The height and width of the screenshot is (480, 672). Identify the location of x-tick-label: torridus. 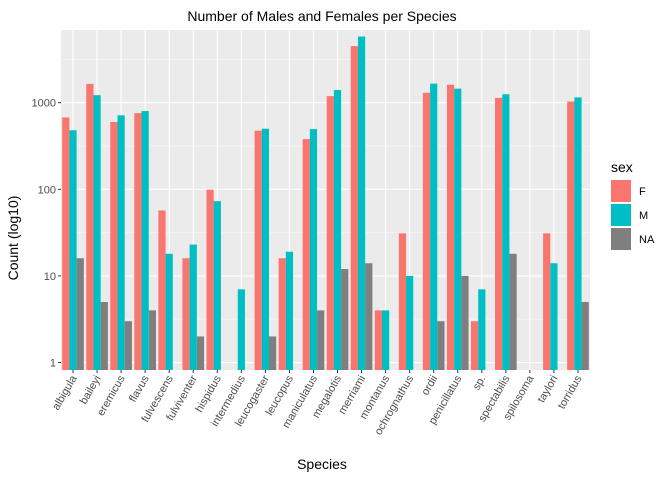
(570, 392).